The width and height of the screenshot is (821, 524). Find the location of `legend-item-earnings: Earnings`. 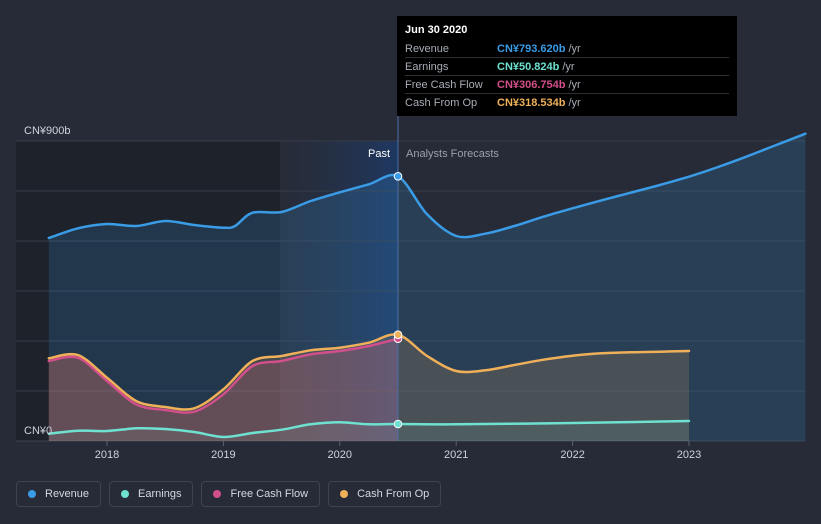

legend-item-earnings: Earnings is located at coordinates (151, 494).